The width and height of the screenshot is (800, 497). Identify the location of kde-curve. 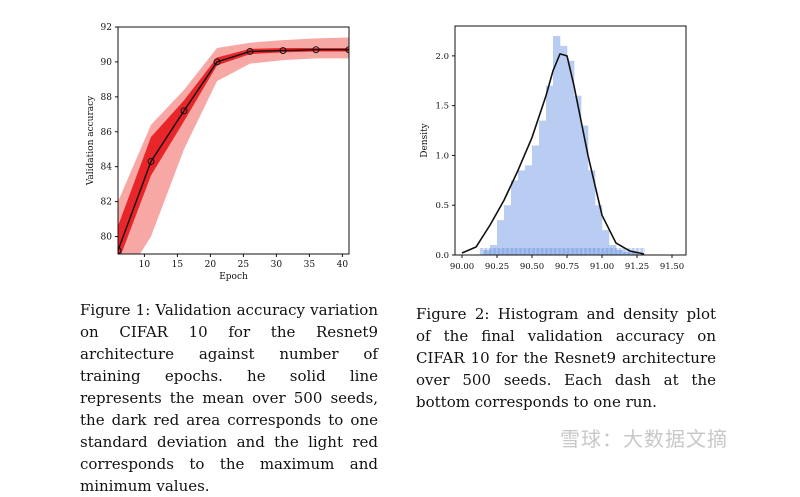
(553, 154).